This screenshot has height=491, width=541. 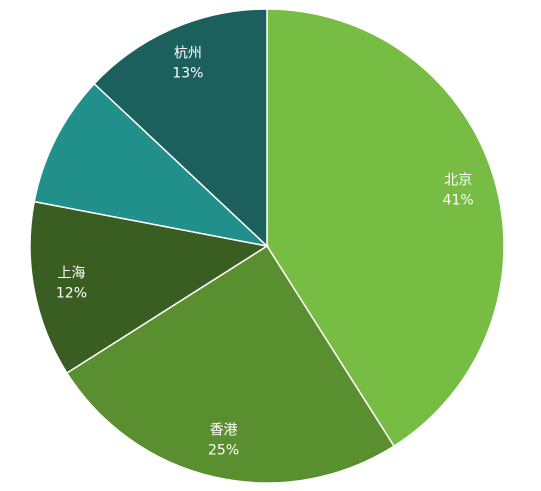 What do you see at coordinates (458, 180) in the screenshot?
I see `slice-label: 北京` at bounding box center [458, 180].